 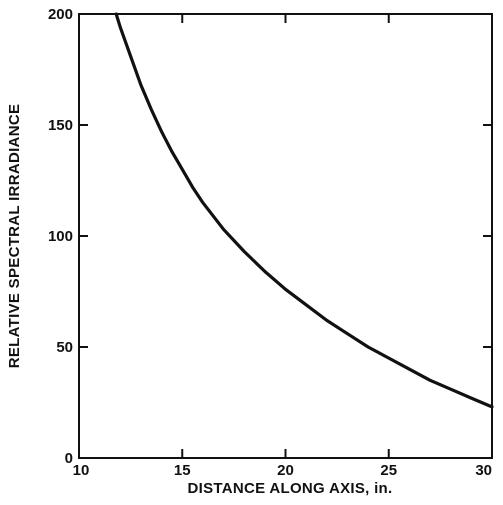 What do you see at coordinates (285, 470) in the screenshot?
I see `x-tick-label: 20` at bounding box center [285, 470].